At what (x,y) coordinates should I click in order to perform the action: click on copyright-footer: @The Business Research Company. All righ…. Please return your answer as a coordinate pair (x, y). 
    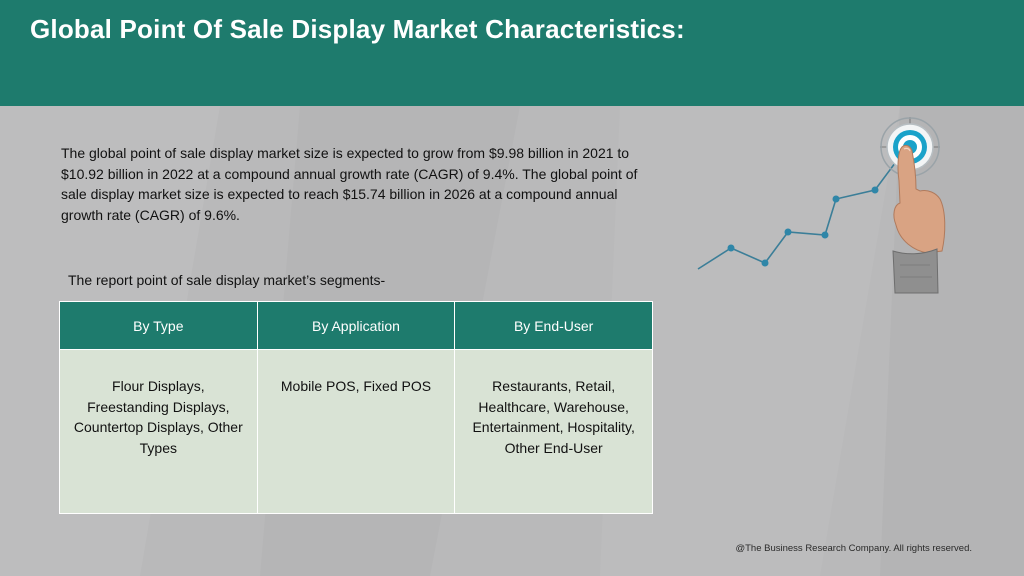
    Looking at the image, I should click on (853, 548).